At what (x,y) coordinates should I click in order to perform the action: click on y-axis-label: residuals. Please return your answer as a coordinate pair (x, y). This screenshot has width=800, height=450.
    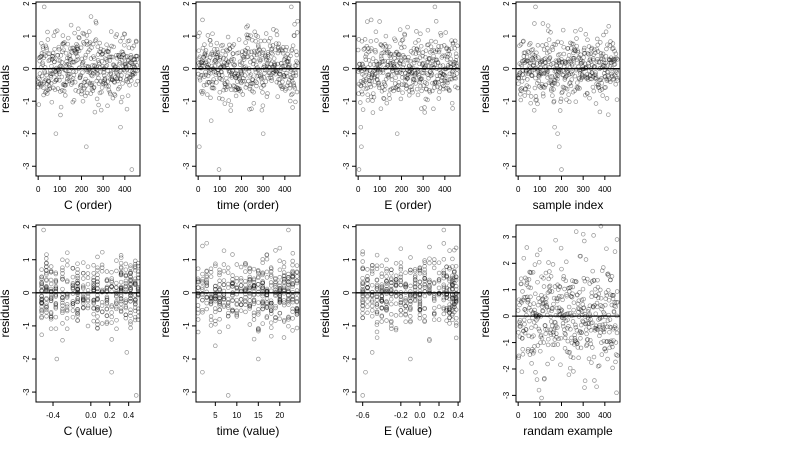
    Looking at the image, I should click on (485, 89).